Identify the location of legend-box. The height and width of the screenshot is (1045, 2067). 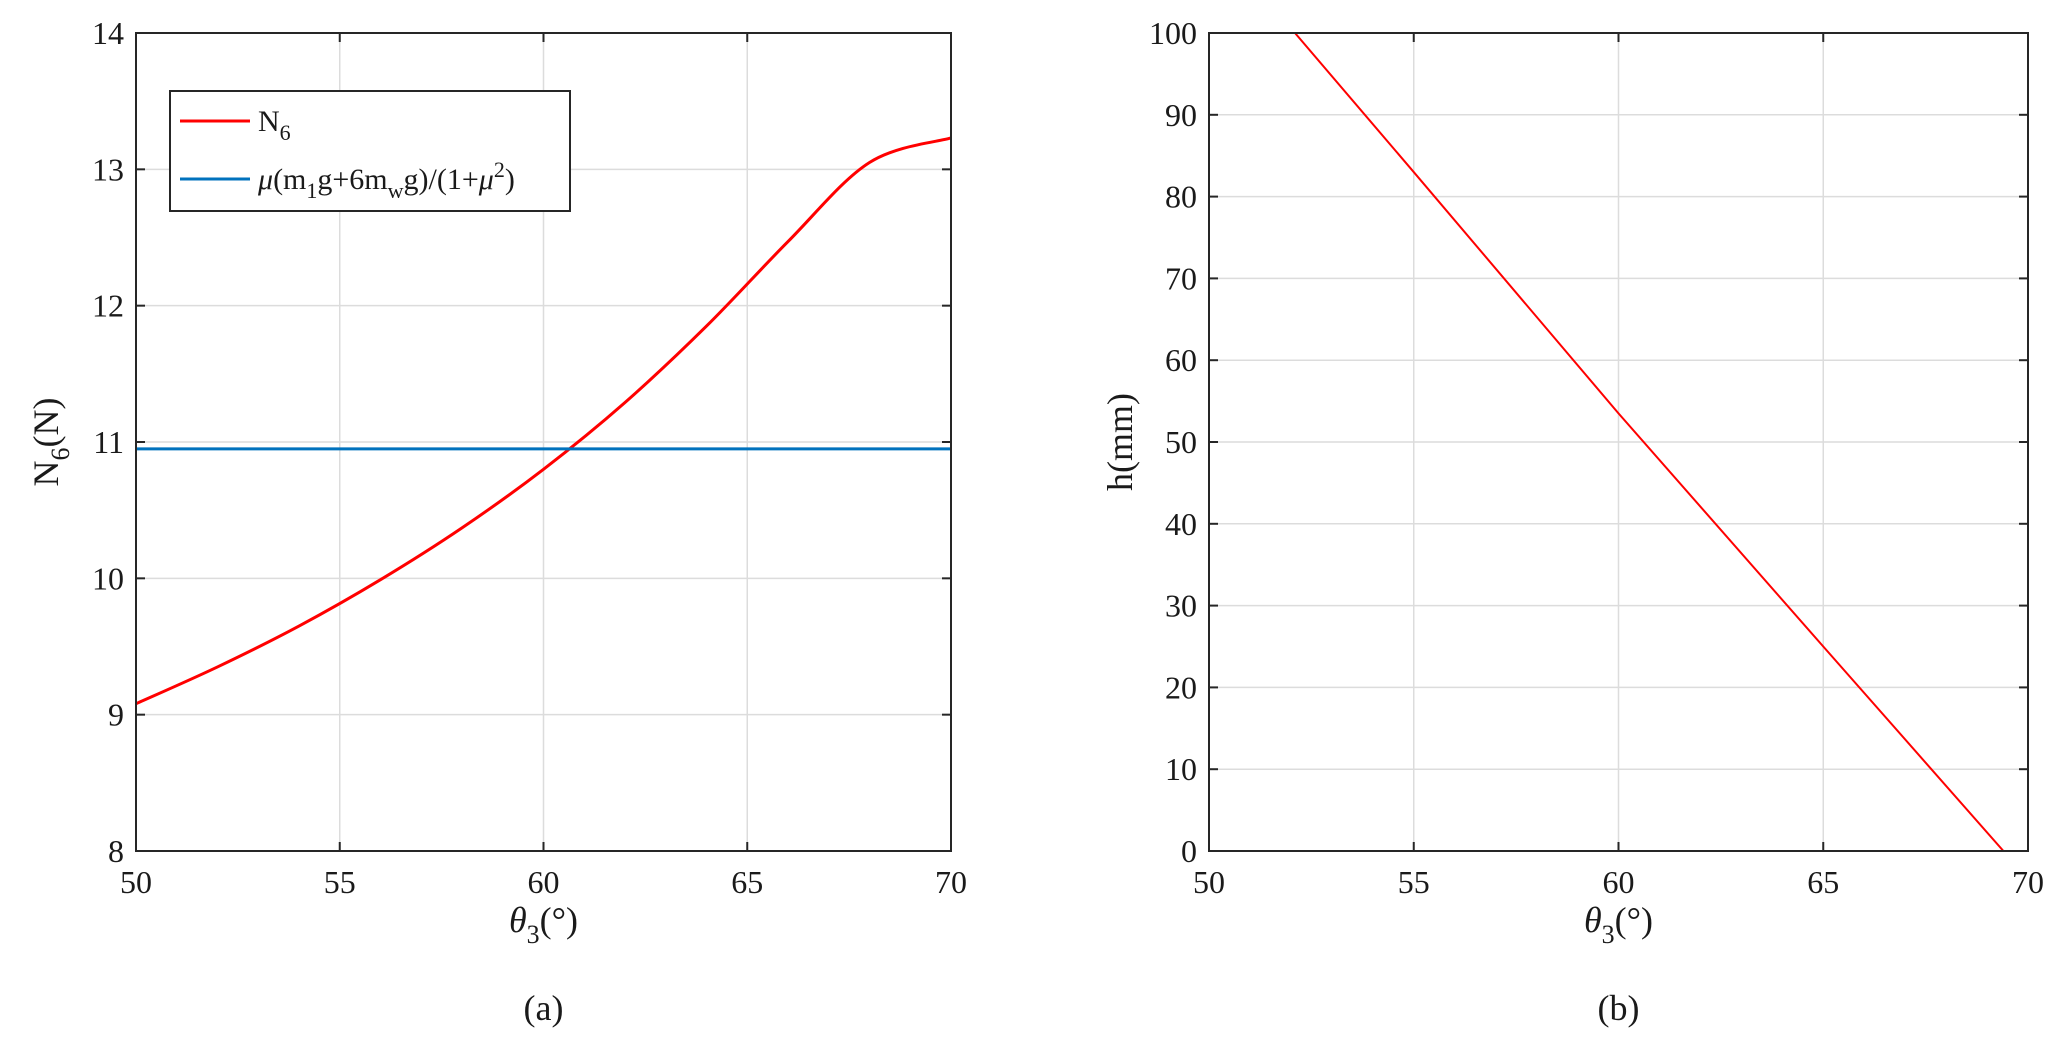
(370, 151).